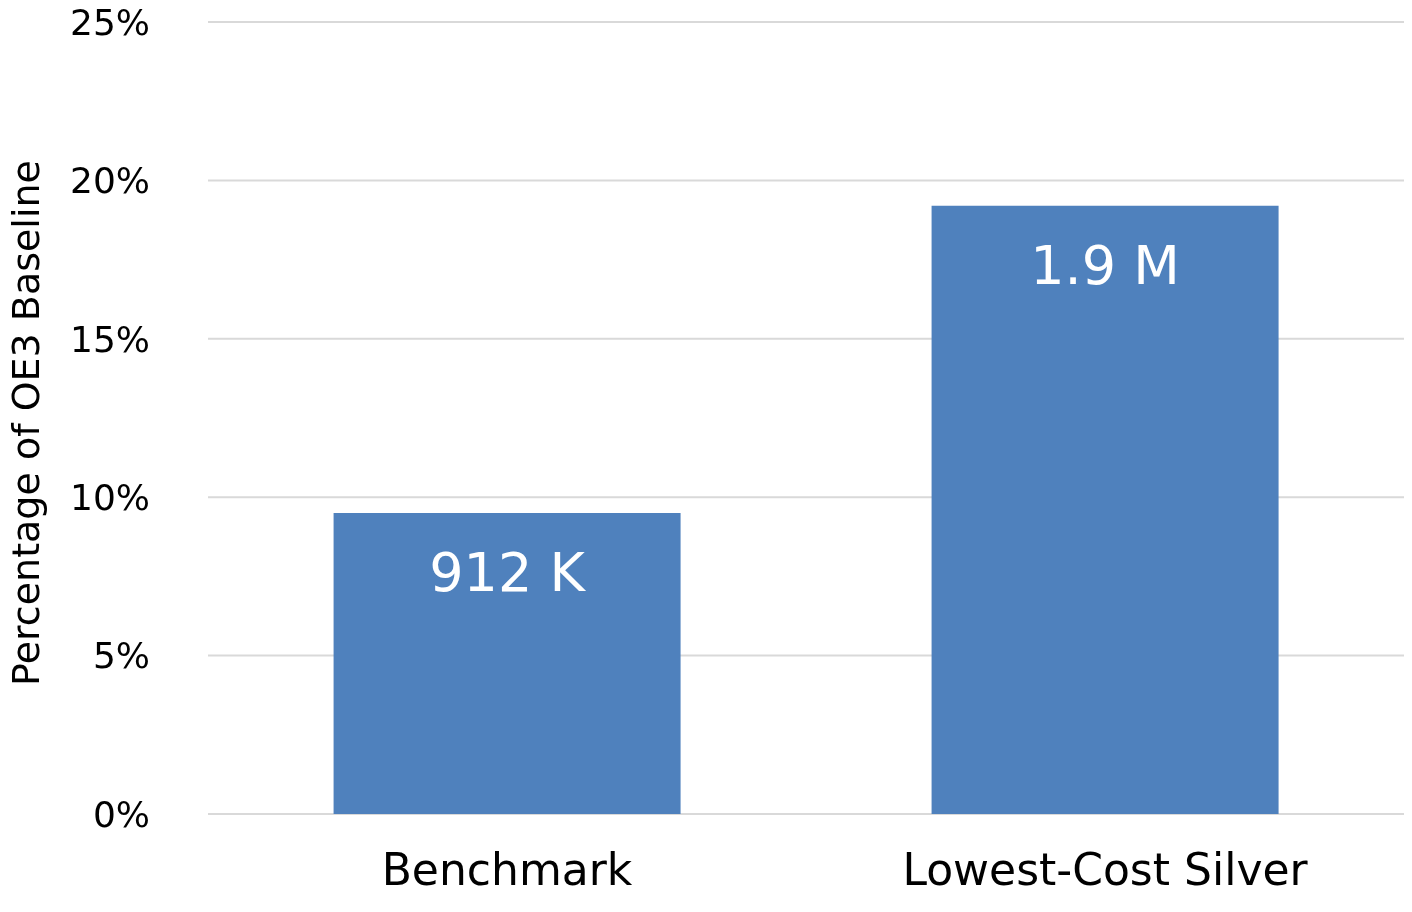  What do you see at coordinates (1105, 870) in the screenshot?
I see `x-tick-label: Lowest-Cost Silver` at bounding box center [1105, 870].